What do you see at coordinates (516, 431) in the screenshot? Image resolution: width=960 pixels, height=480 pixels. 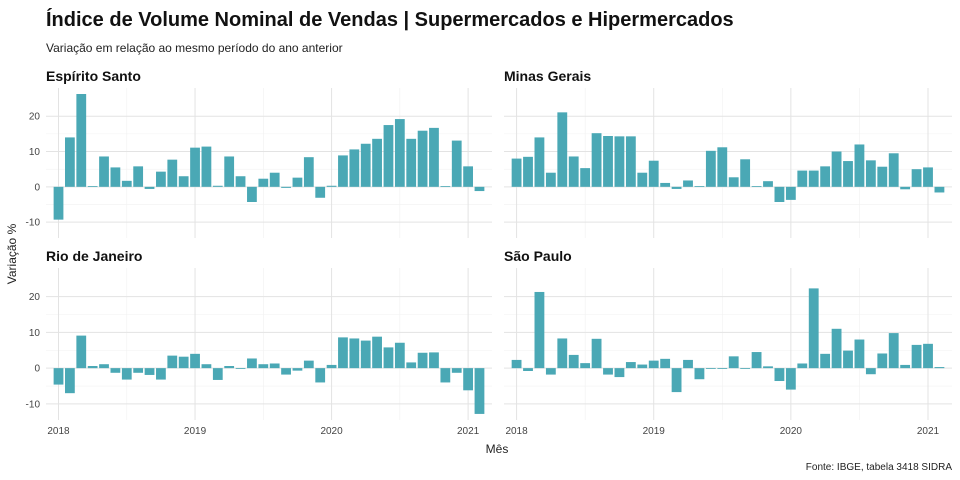 I see `x-tick-label: 2018` at bounding box center [516, 431].